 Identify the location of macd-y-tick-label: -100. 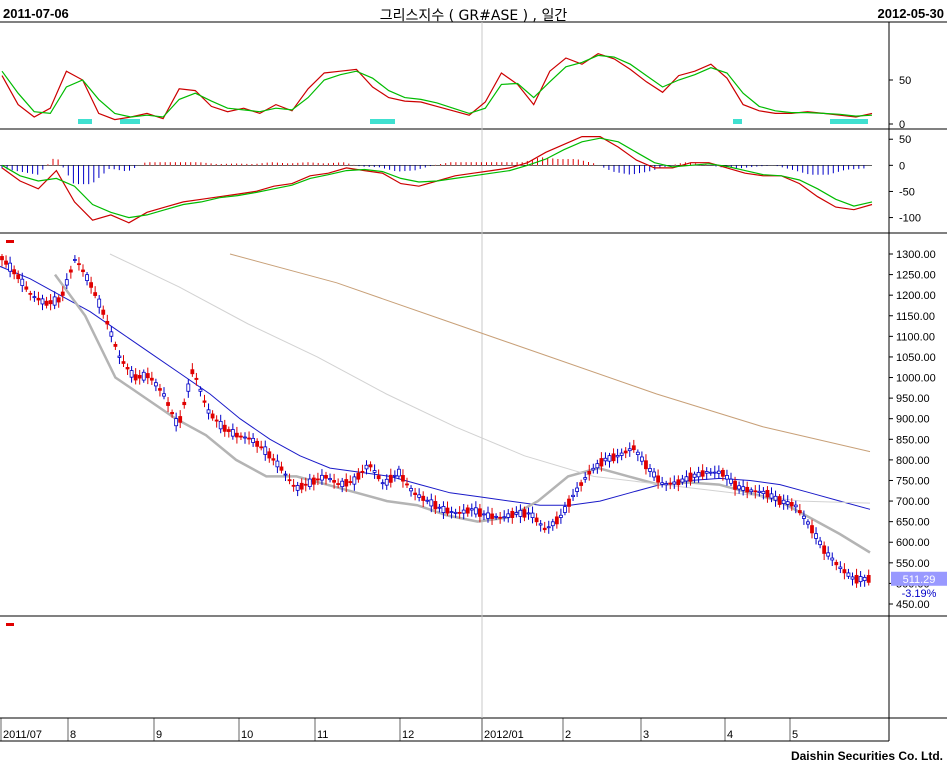
(910, 219).